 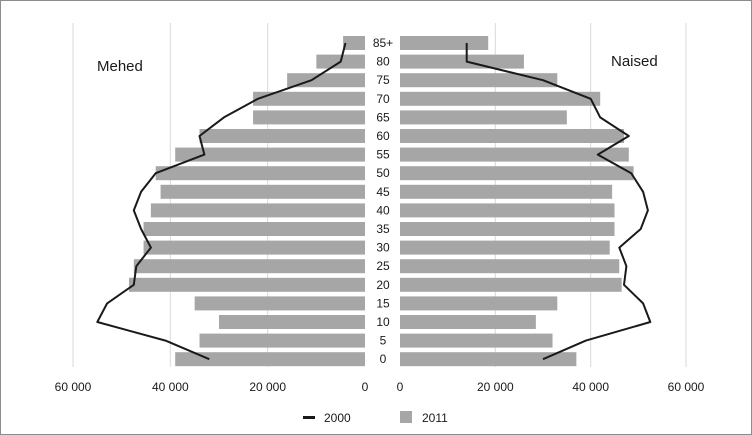 What do you see at coordinates (383, 266) in the screenshot?
I see `age-label-25: 25` at bounding box center [383, 266].